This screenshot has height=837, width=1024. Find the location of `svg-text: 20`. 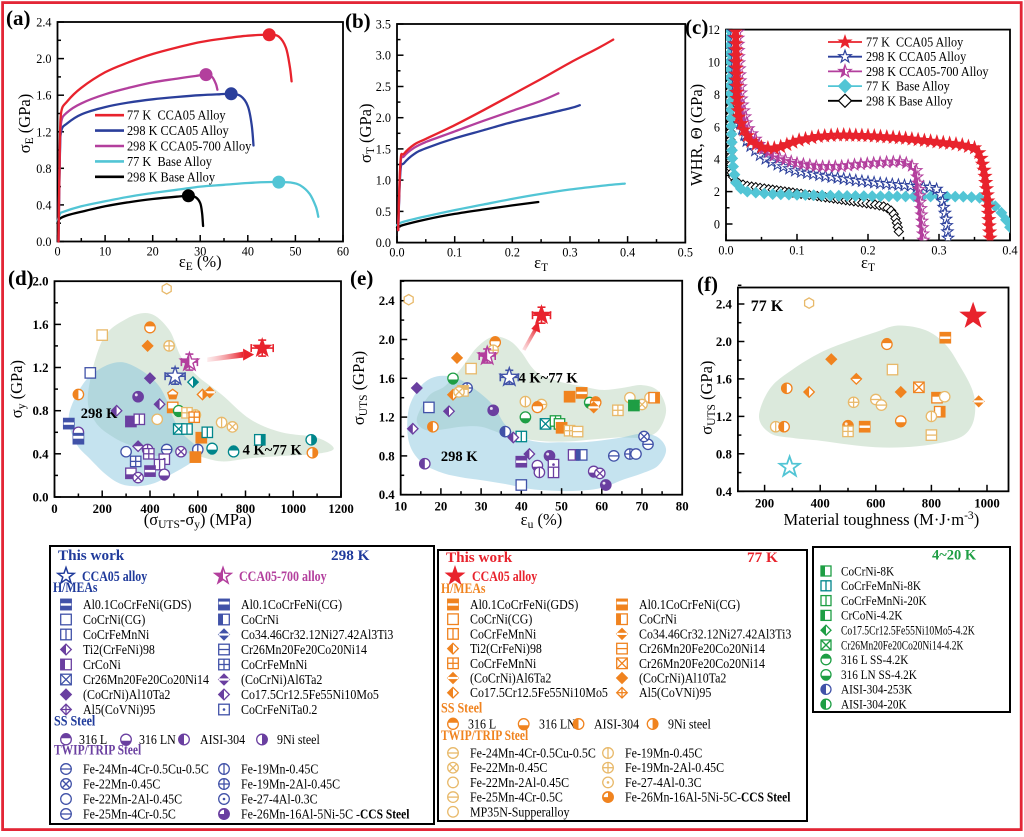

svg-text: 20 is located at coordinates (153, 252).